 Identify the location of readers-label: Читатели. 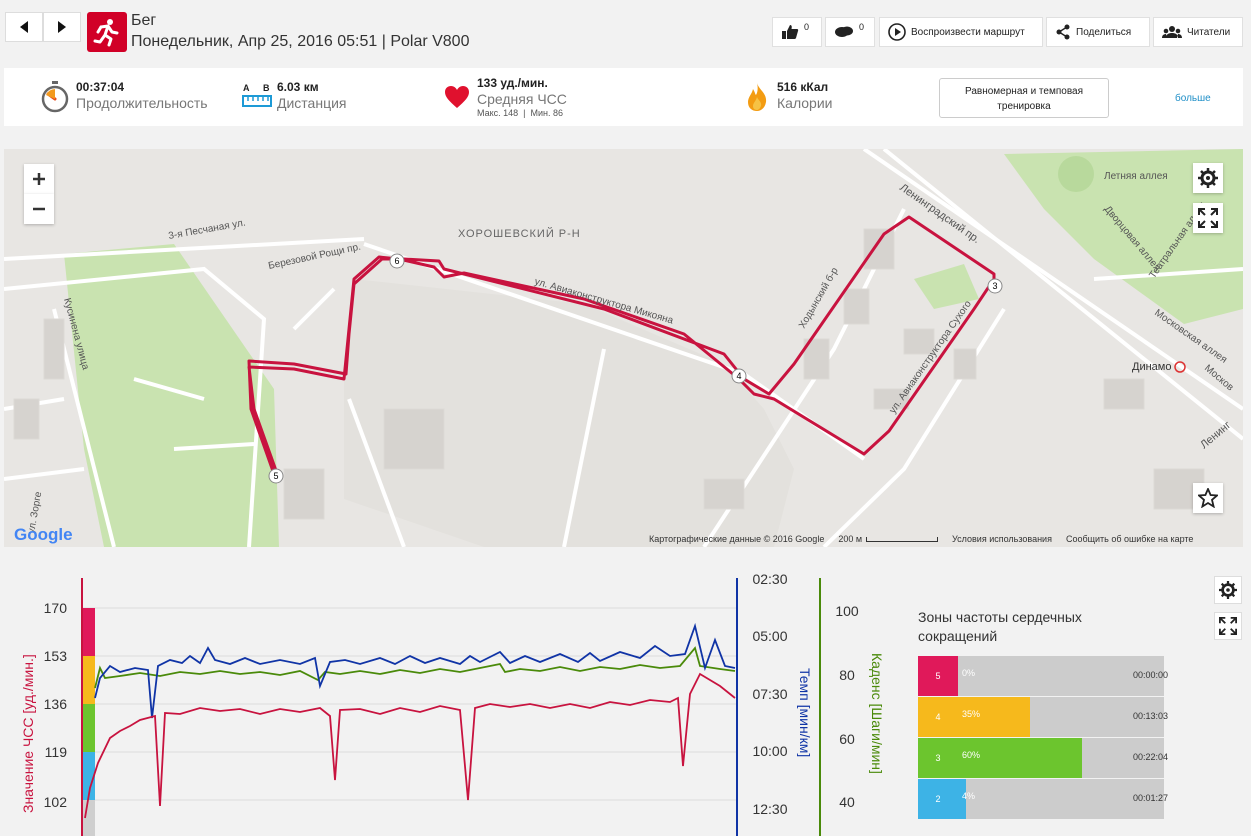
(1209, 32).